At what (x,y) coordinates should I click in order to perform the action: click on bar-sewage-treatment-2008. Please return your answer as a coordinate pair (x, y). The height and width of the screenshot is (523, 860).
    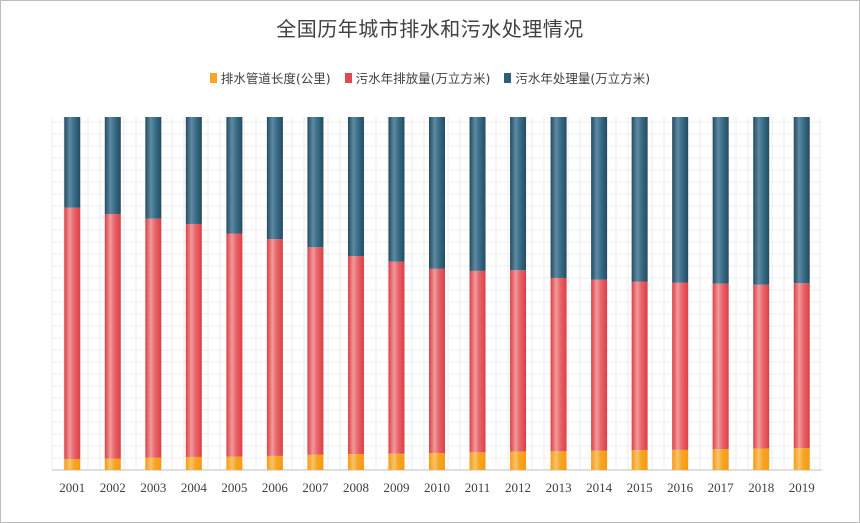
    Looking at the image, I should click on (355, 187).